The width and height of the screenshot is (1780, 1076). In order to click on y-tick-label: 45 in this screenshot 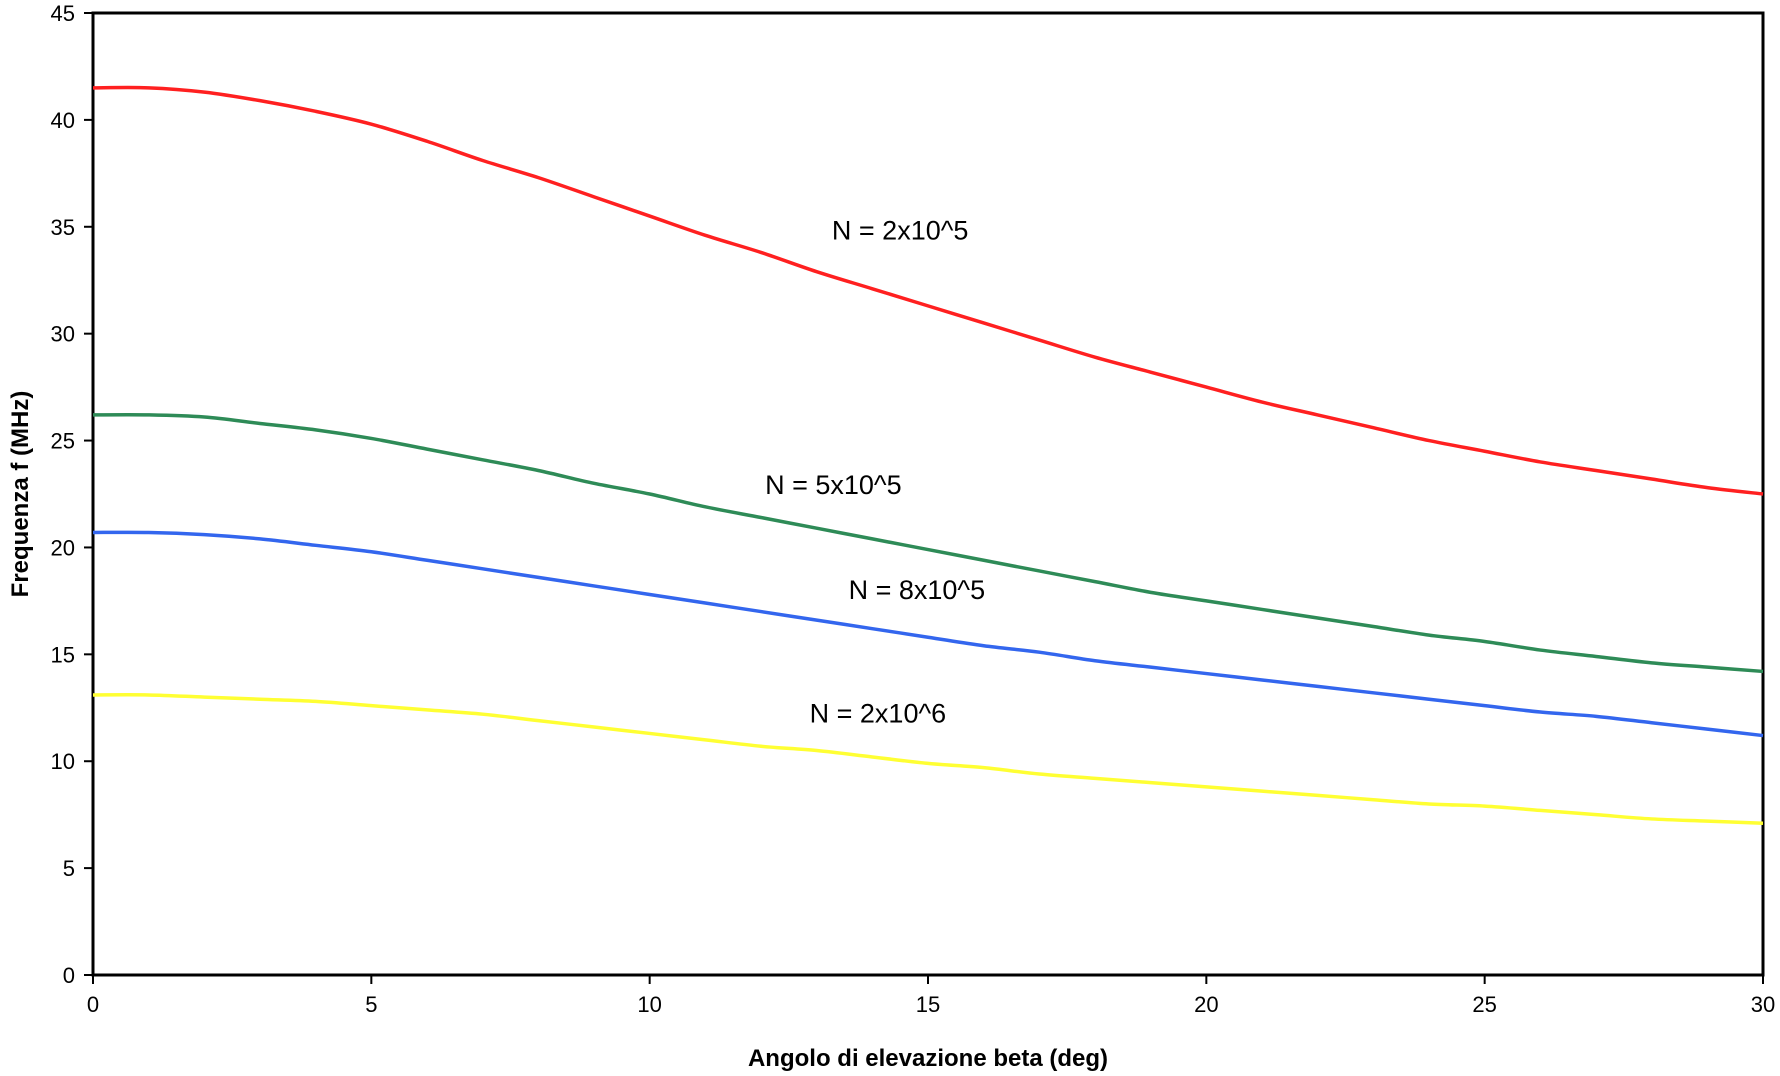, I will do `click(63, 13)`.